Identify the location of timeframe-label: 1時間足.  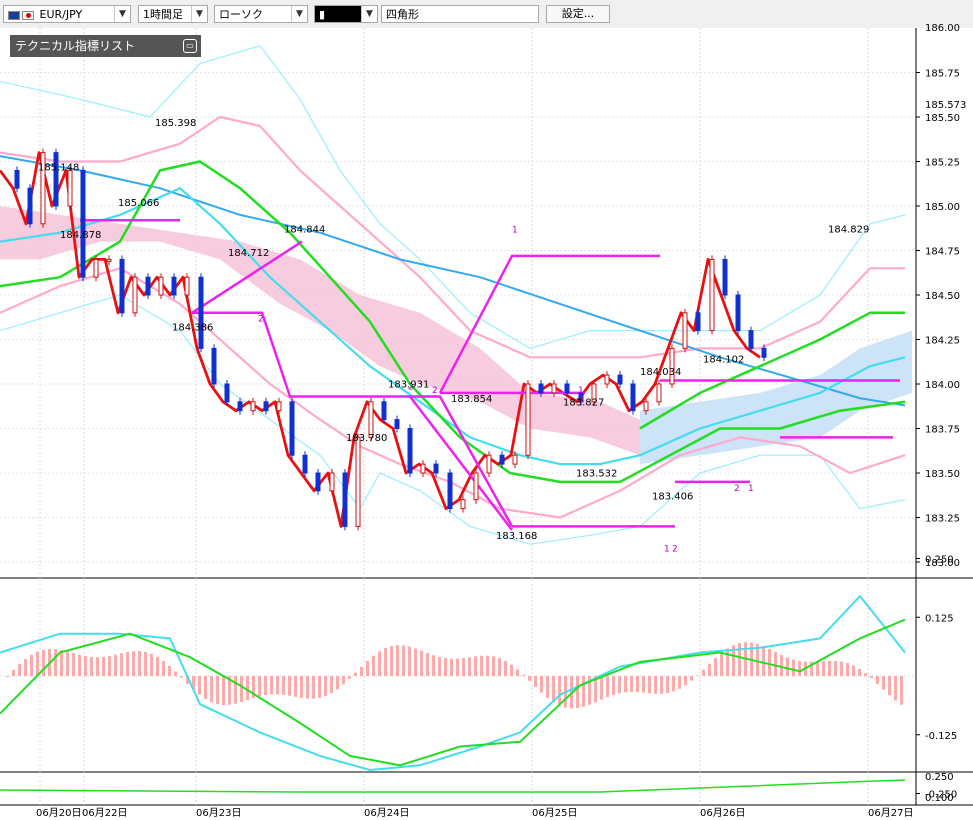
(163, 14).